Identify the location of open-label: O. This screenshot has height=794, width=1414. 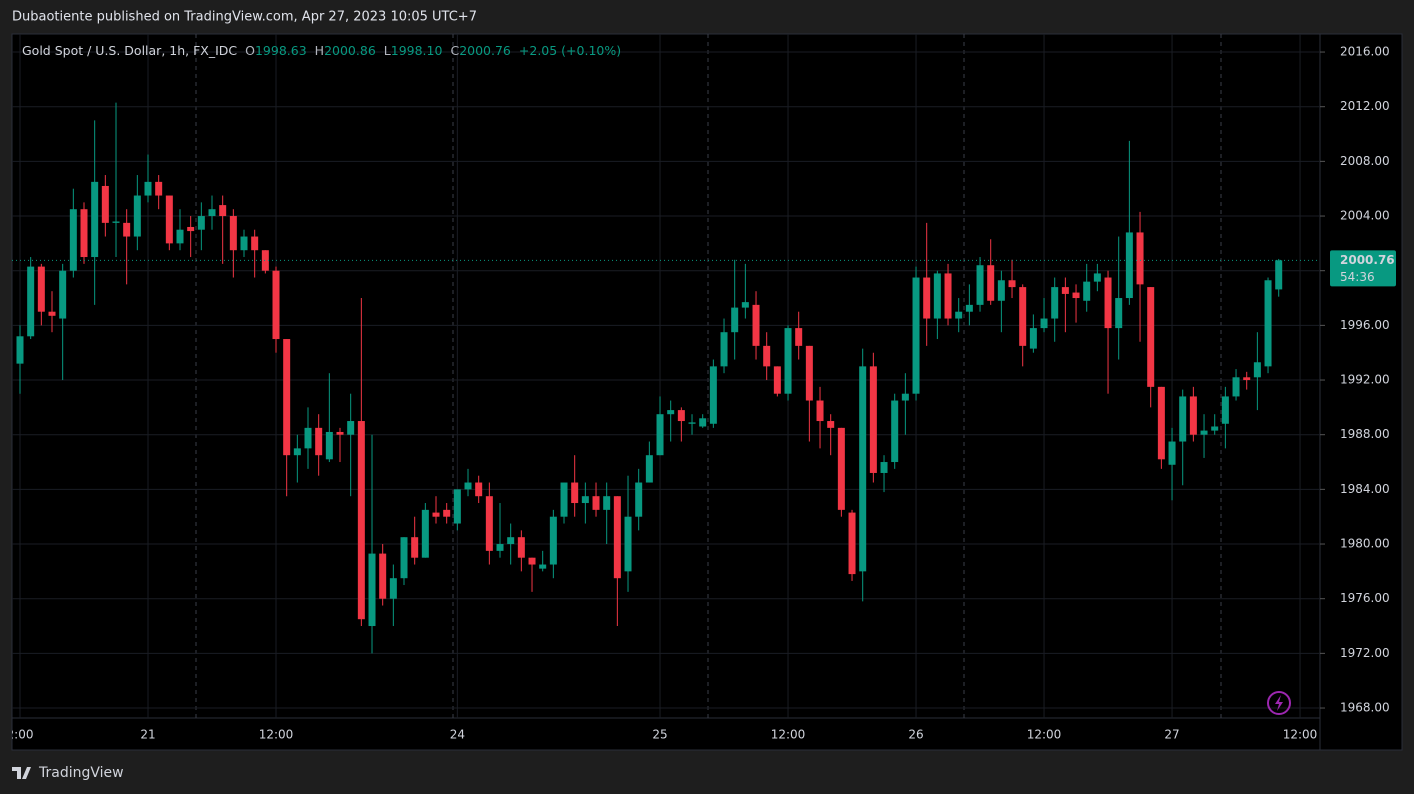
(250, 50).